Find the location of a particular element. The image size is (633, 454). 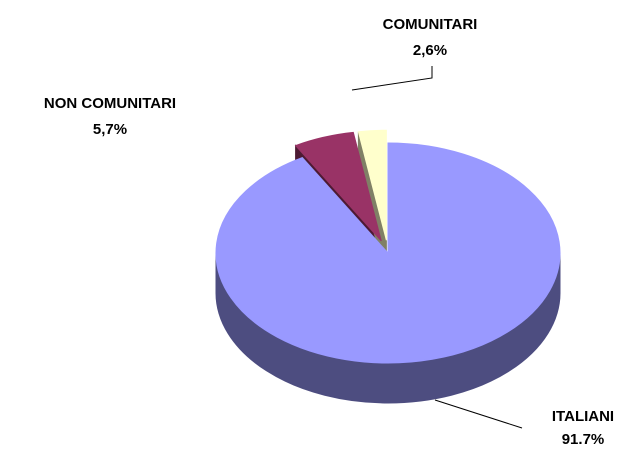

slice-label: NON COMUNITARI is located at coordinates (110, 103).